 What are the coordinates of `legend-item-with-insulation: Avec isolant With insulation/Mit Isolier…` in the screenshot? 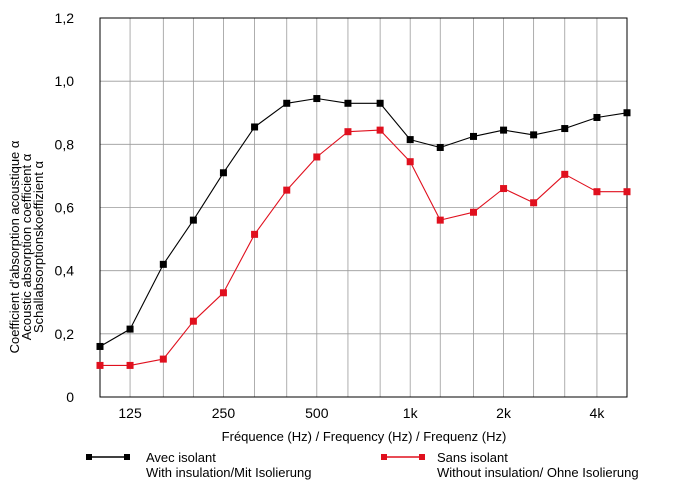 It's located at (198, 465).